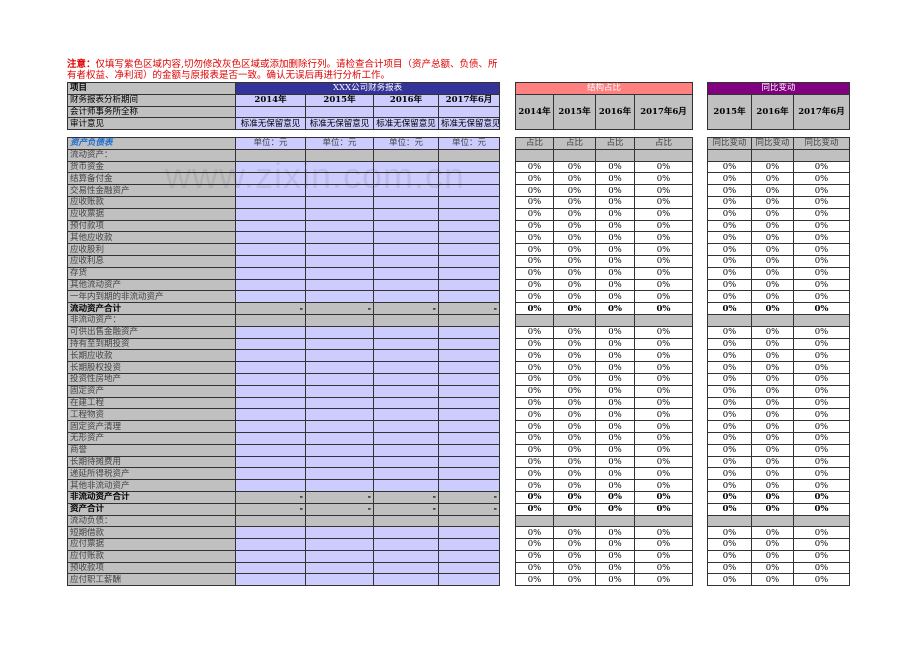  I want to click on period-cell: 2017年6月, so click(469, 100).